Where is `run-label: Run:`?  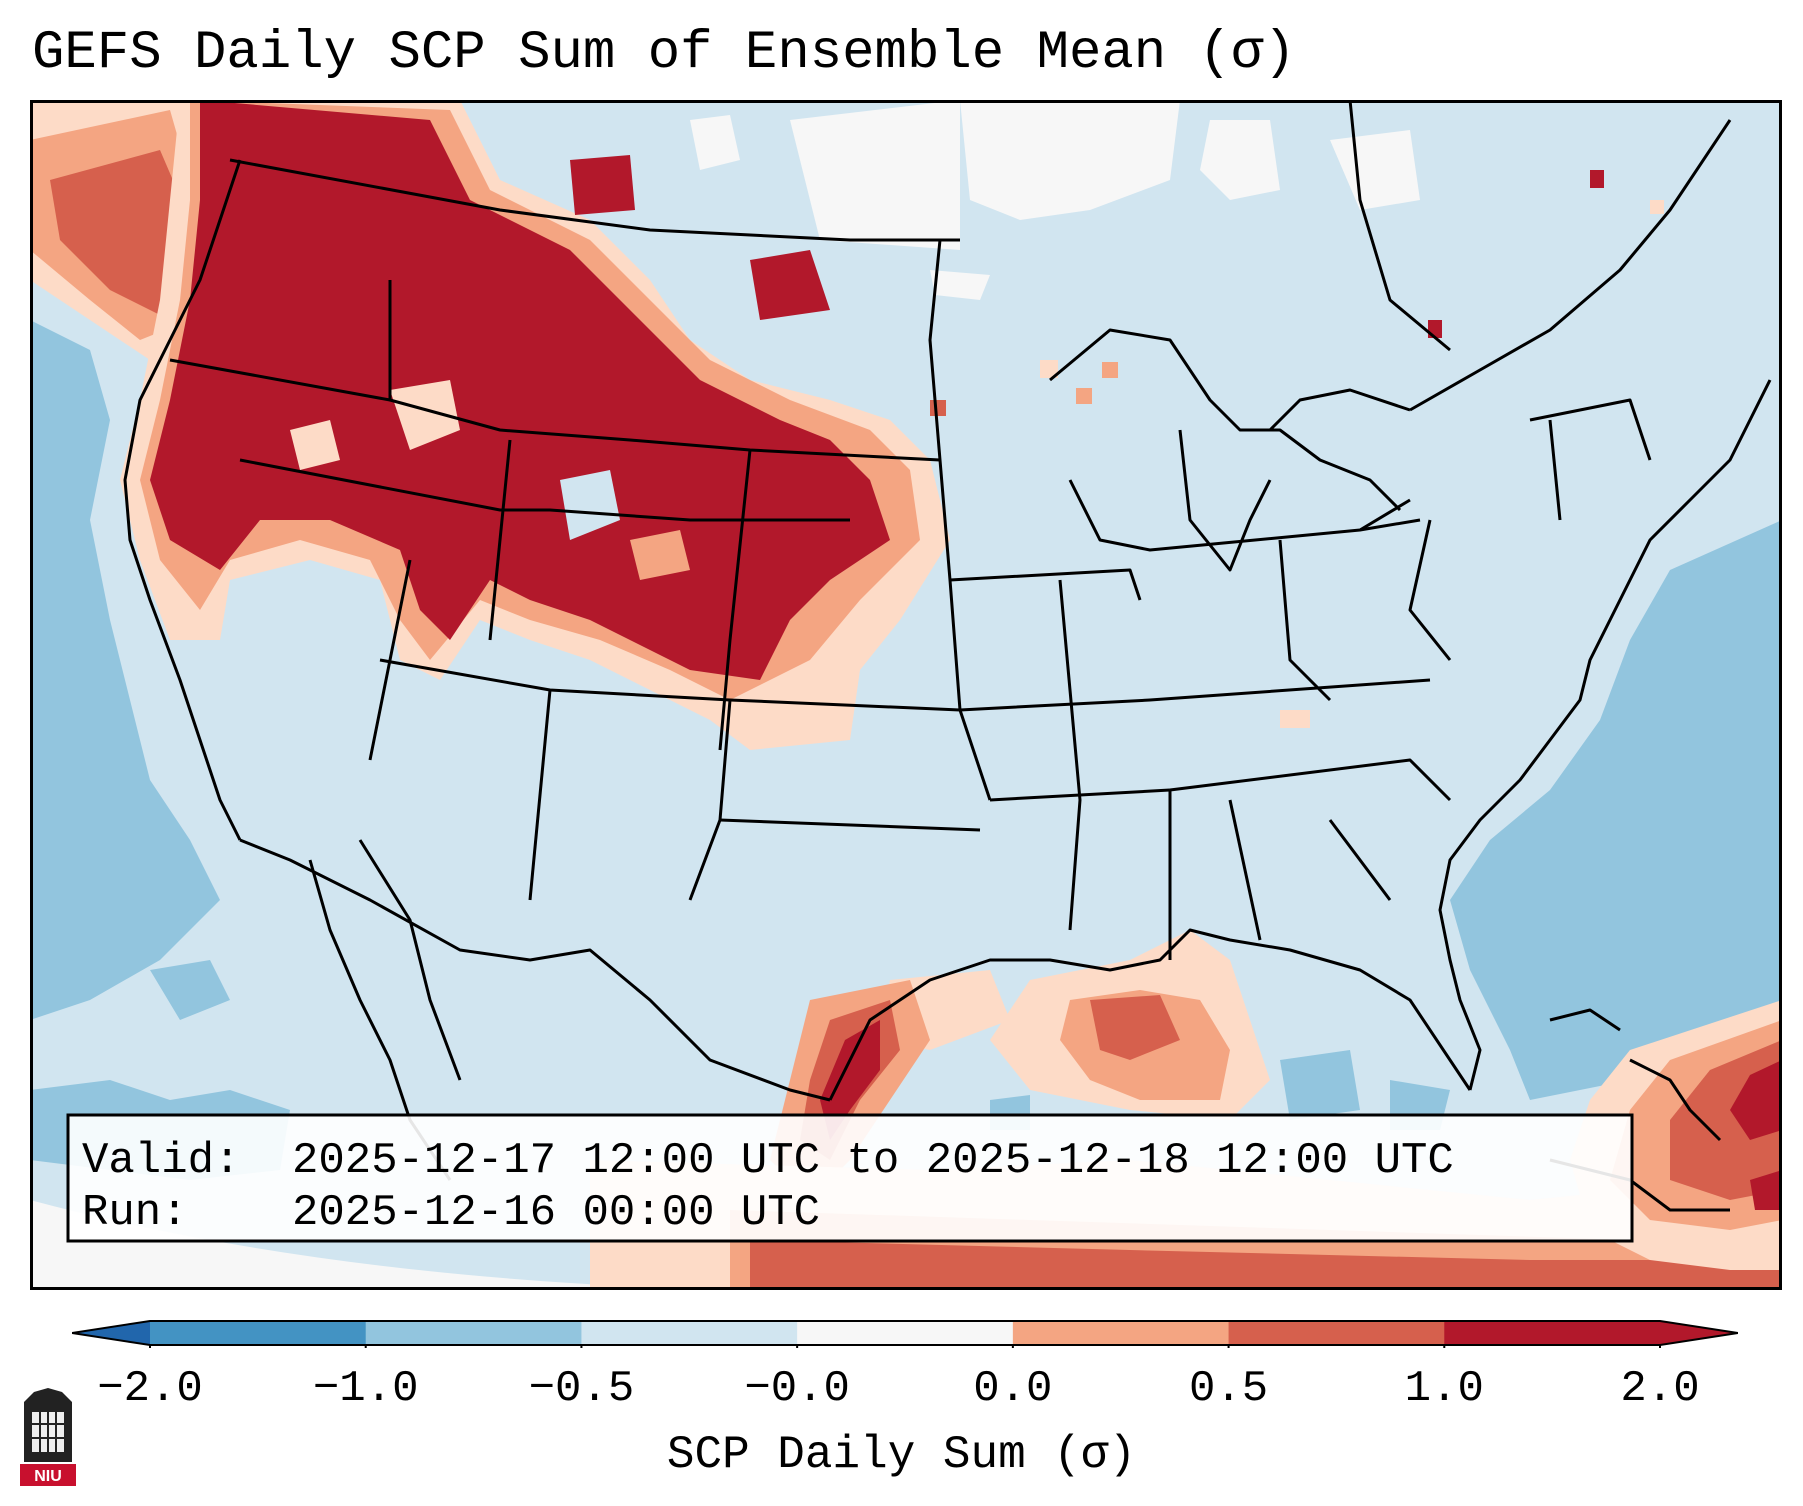
run-label: Run: is located at coordinates (135, 1213).